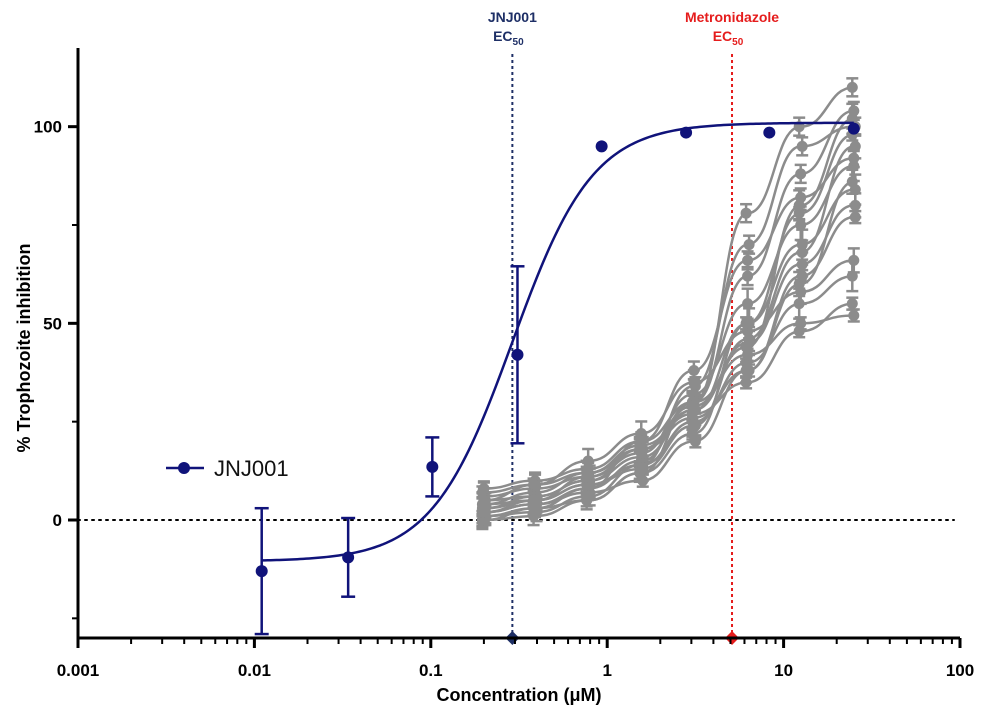 Image resolution: width=988 pixels, height=711 pixels. Describe the element at coordinates (519, 42) in the screenshot. I see `jnj_ec50-label-subscript: 50` at that location.